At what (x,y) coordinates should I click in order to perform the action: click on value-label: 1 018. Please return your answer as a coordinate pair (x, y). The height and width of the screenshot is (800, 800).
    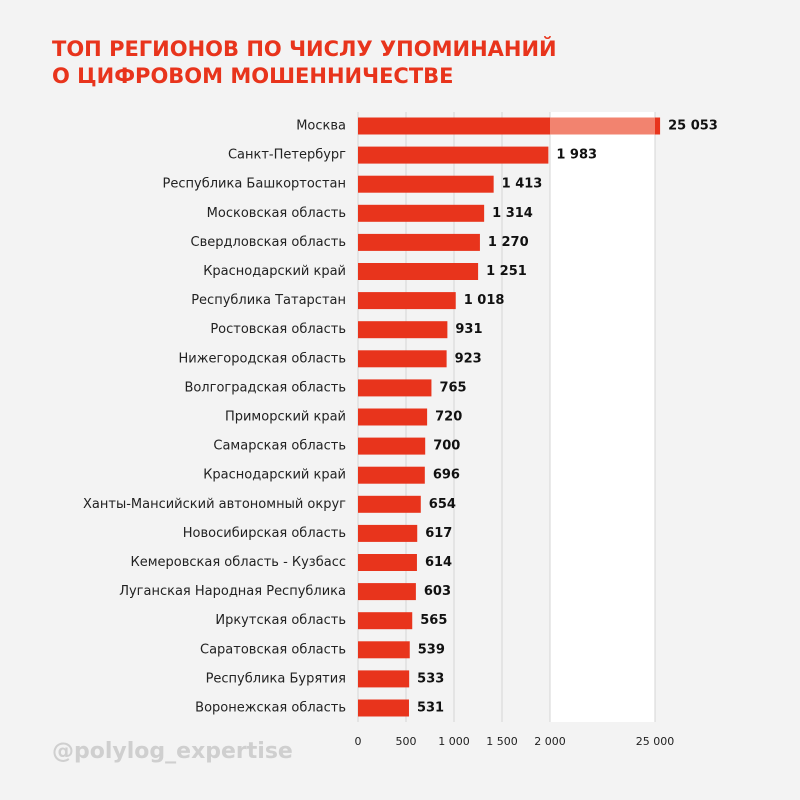
    Looking at the image, I should click on (484, 300).